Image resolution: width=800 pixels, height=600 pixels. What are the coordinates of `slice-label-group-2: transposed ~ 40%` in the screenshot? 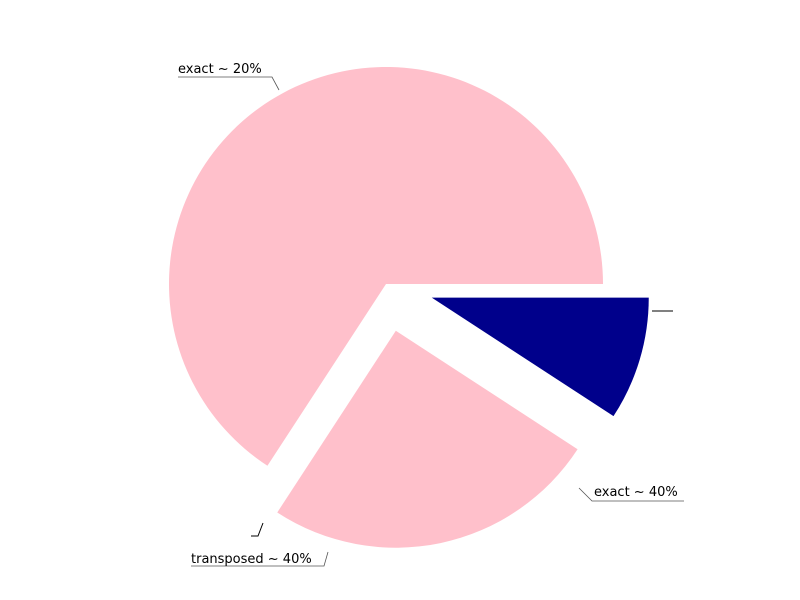 It's located at (260, 559).